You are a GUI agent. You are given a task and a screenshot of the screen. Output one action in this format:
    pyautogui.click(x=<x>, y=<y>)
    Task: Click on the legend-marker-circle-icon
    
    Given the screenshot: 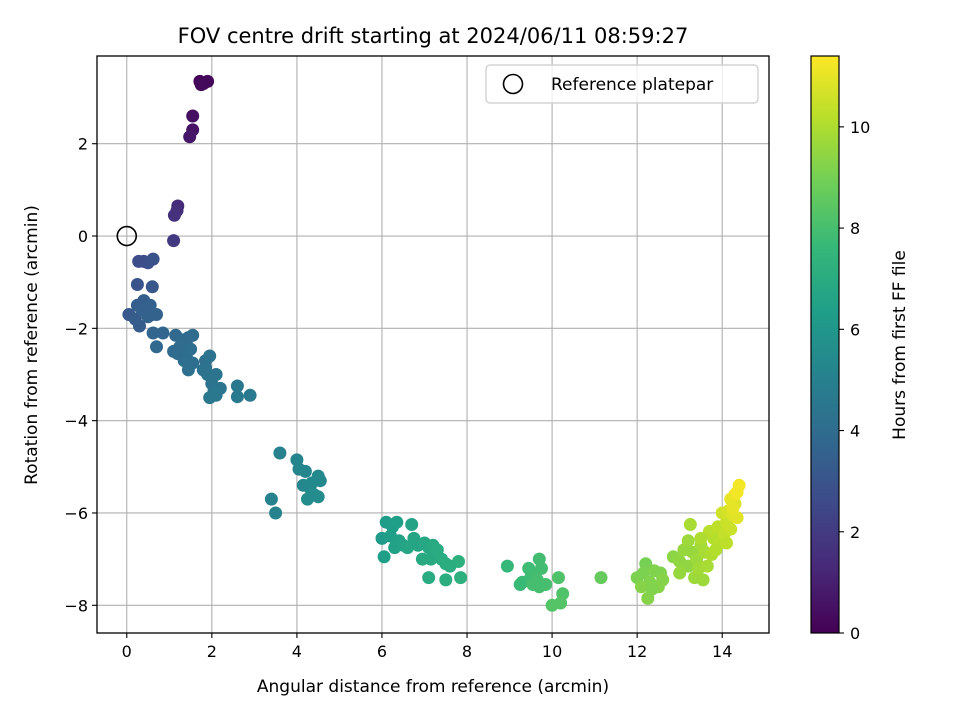 What is the action you would take?
    pyautogui.click(x=513, y=84)
    